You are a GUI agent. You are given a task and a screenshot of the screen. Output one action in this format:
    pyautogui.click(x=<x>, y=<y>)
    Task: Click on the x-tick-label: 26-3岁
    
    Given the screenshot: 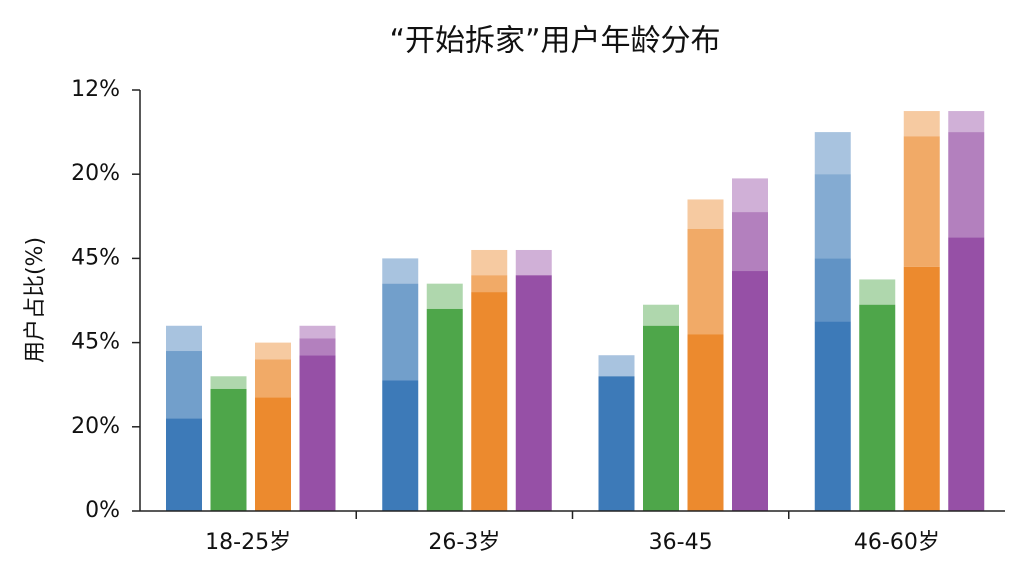 What is the action you would take?
    pyautogui.click(x=464, y=542)
    